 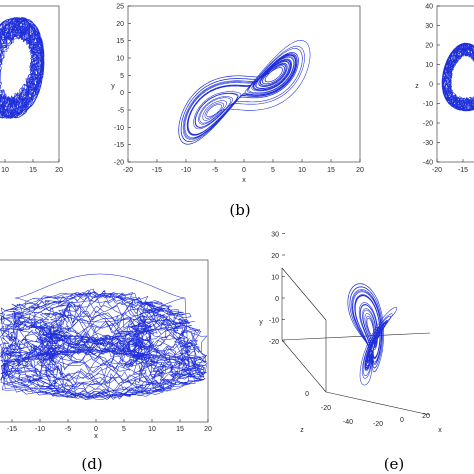 What do you see at coordinates (33, 170) in the screenshot?
I see `panel-1-x-tick-label: 15` at bounding box center [33, 170].